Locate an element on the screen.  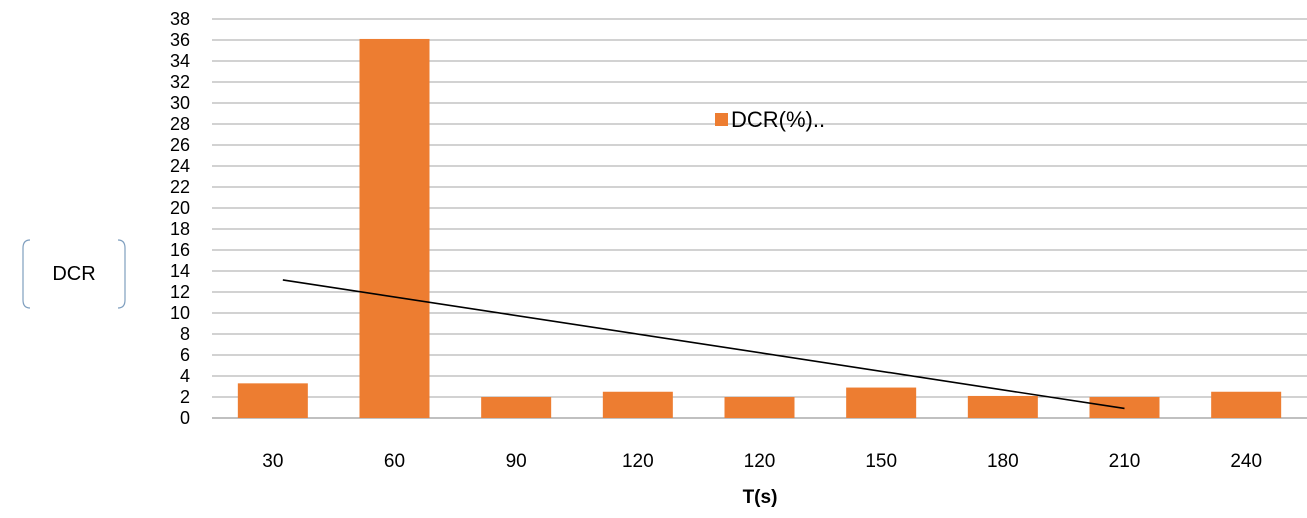
x-tick-label: 30 is located at coordinates (272, 461).